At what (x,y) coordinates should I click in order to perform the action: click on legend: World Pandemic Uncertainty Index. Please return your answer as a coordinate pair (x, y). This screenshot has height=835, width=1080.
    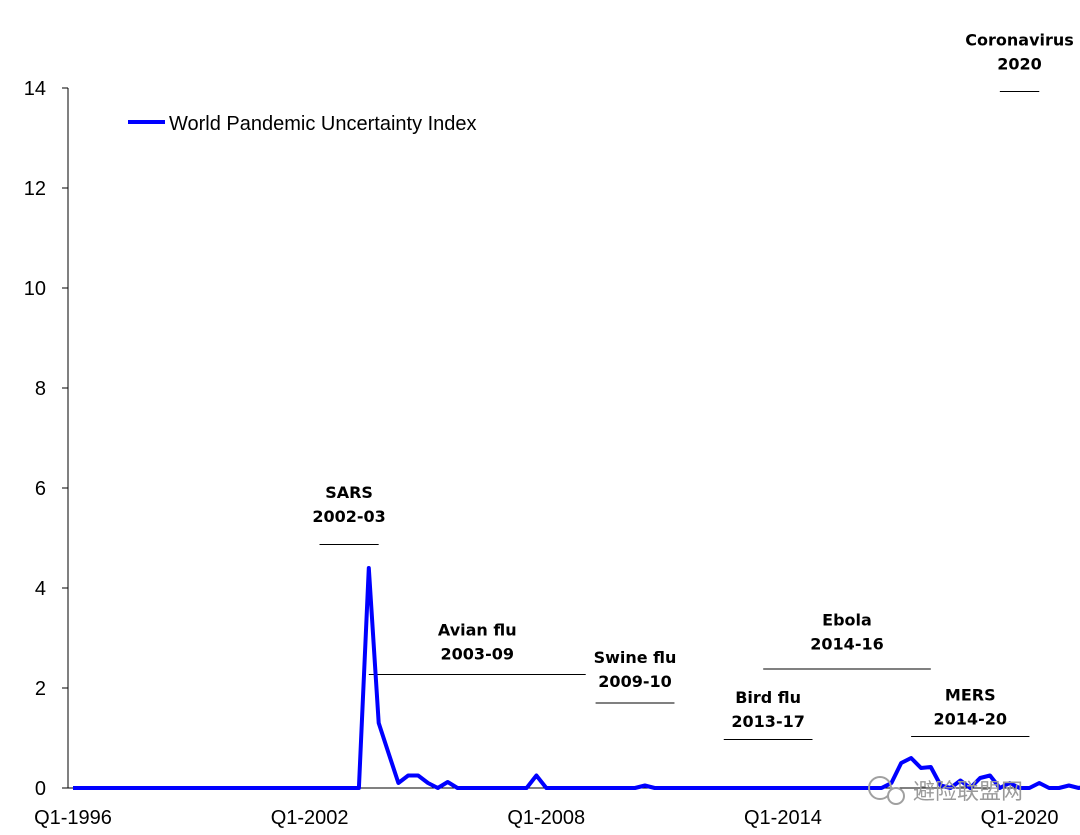
    Looking at the image, I should click on (302, 124).